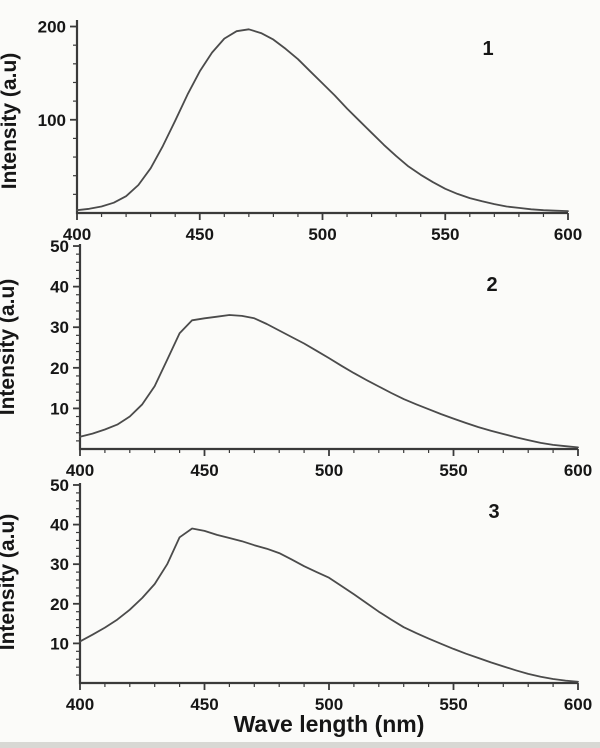 The width and height of the screenshot is (600, 748). What do you see at coordinates (300, 745) in the screenshot?
I see `scan-artifact-strip` at bounding box center [300, 745].